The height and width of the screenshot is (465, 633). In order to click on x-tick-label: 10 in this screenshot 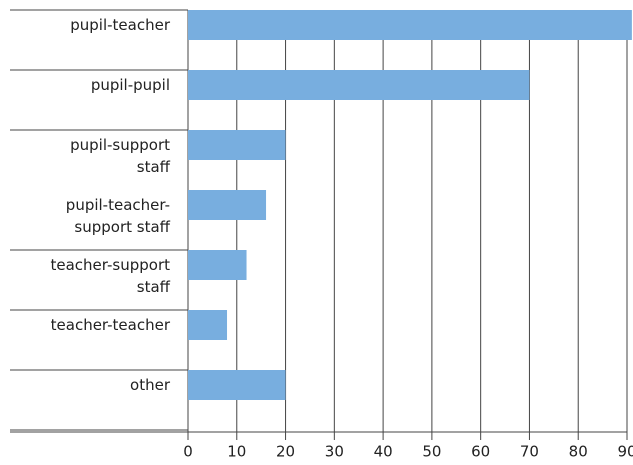, I will do `click(236, 452)`.